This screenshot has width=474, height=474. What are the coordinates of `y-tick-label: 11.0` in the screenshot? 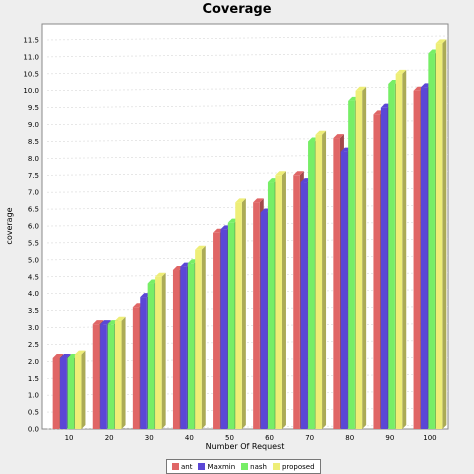 It's located at (31, 57).